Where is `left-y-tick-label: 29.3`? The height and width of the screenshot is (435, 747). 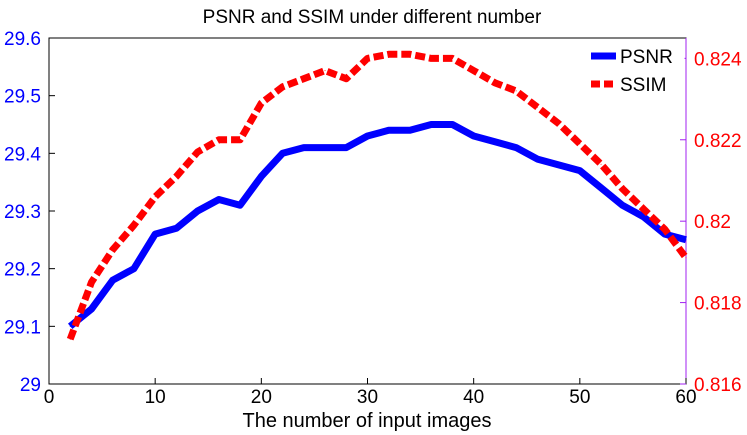
left-y-tick-label: 29.3 is located at coordinates (22, 212).